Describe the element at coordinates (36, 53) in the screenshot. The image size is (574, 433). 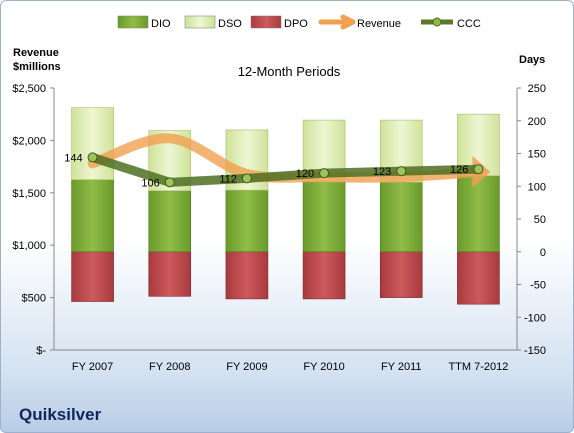
I see `left-axis-label: Revenue` at that location.